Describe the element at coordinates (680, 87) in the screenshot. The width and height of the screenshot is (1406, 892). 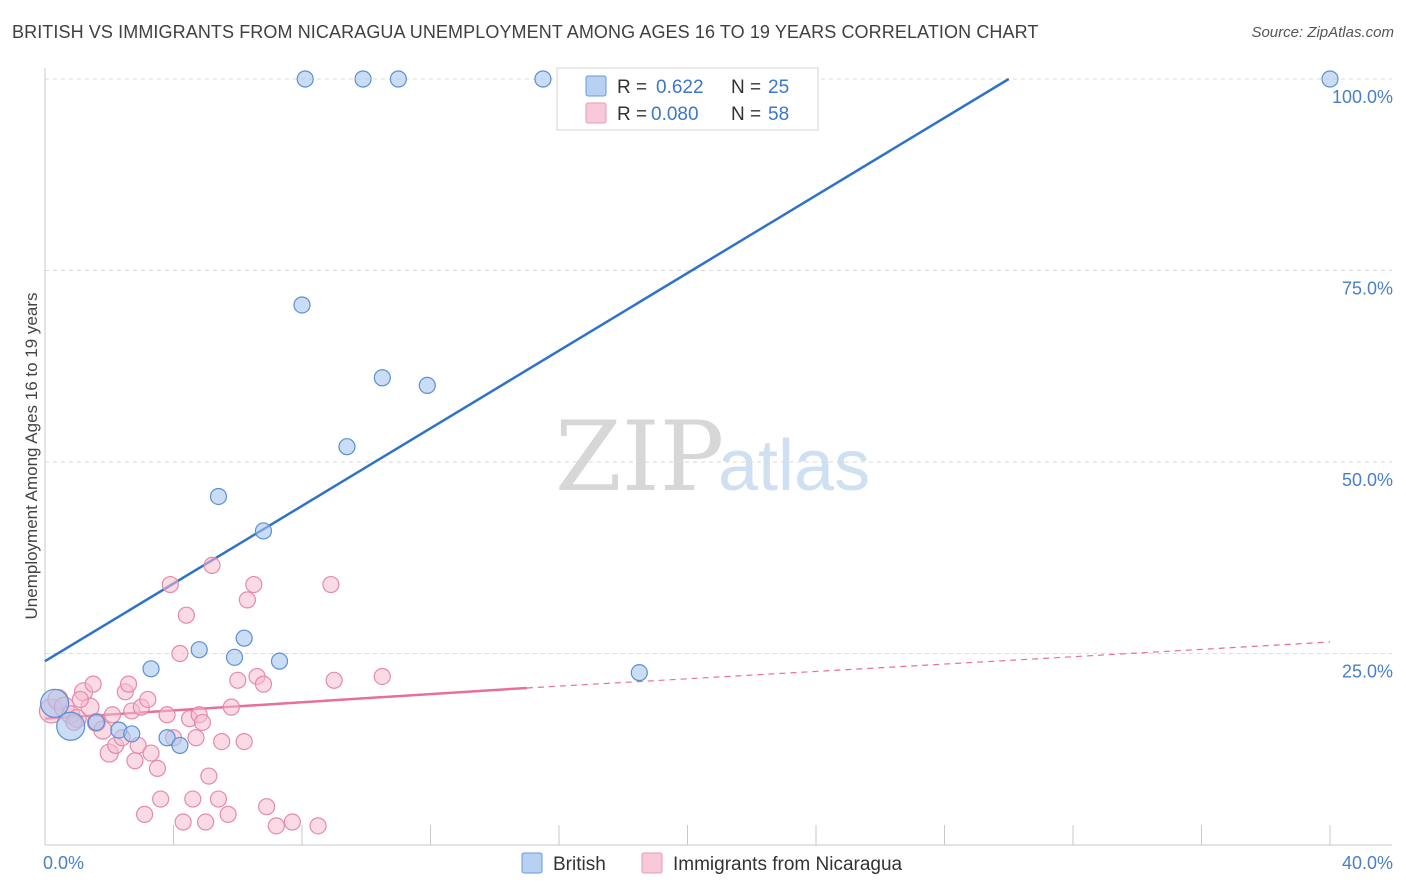
I see `legend-r-value-1: 0.622` at that location.